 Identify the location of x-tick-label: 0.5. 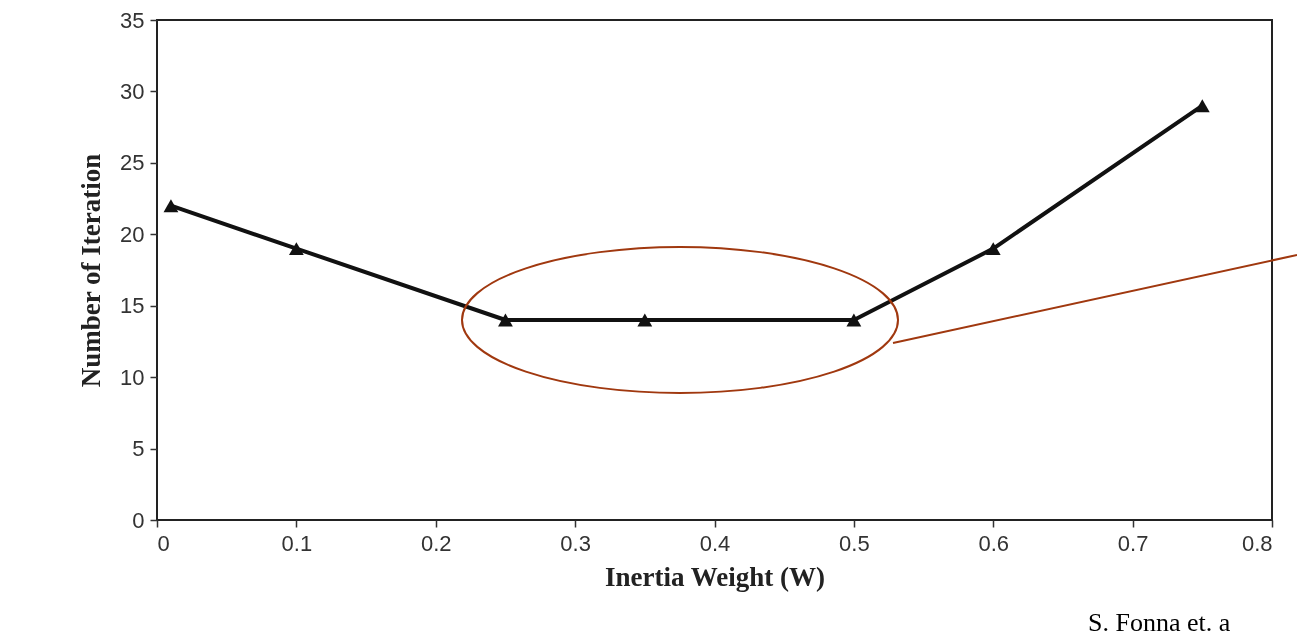
(854, 543).